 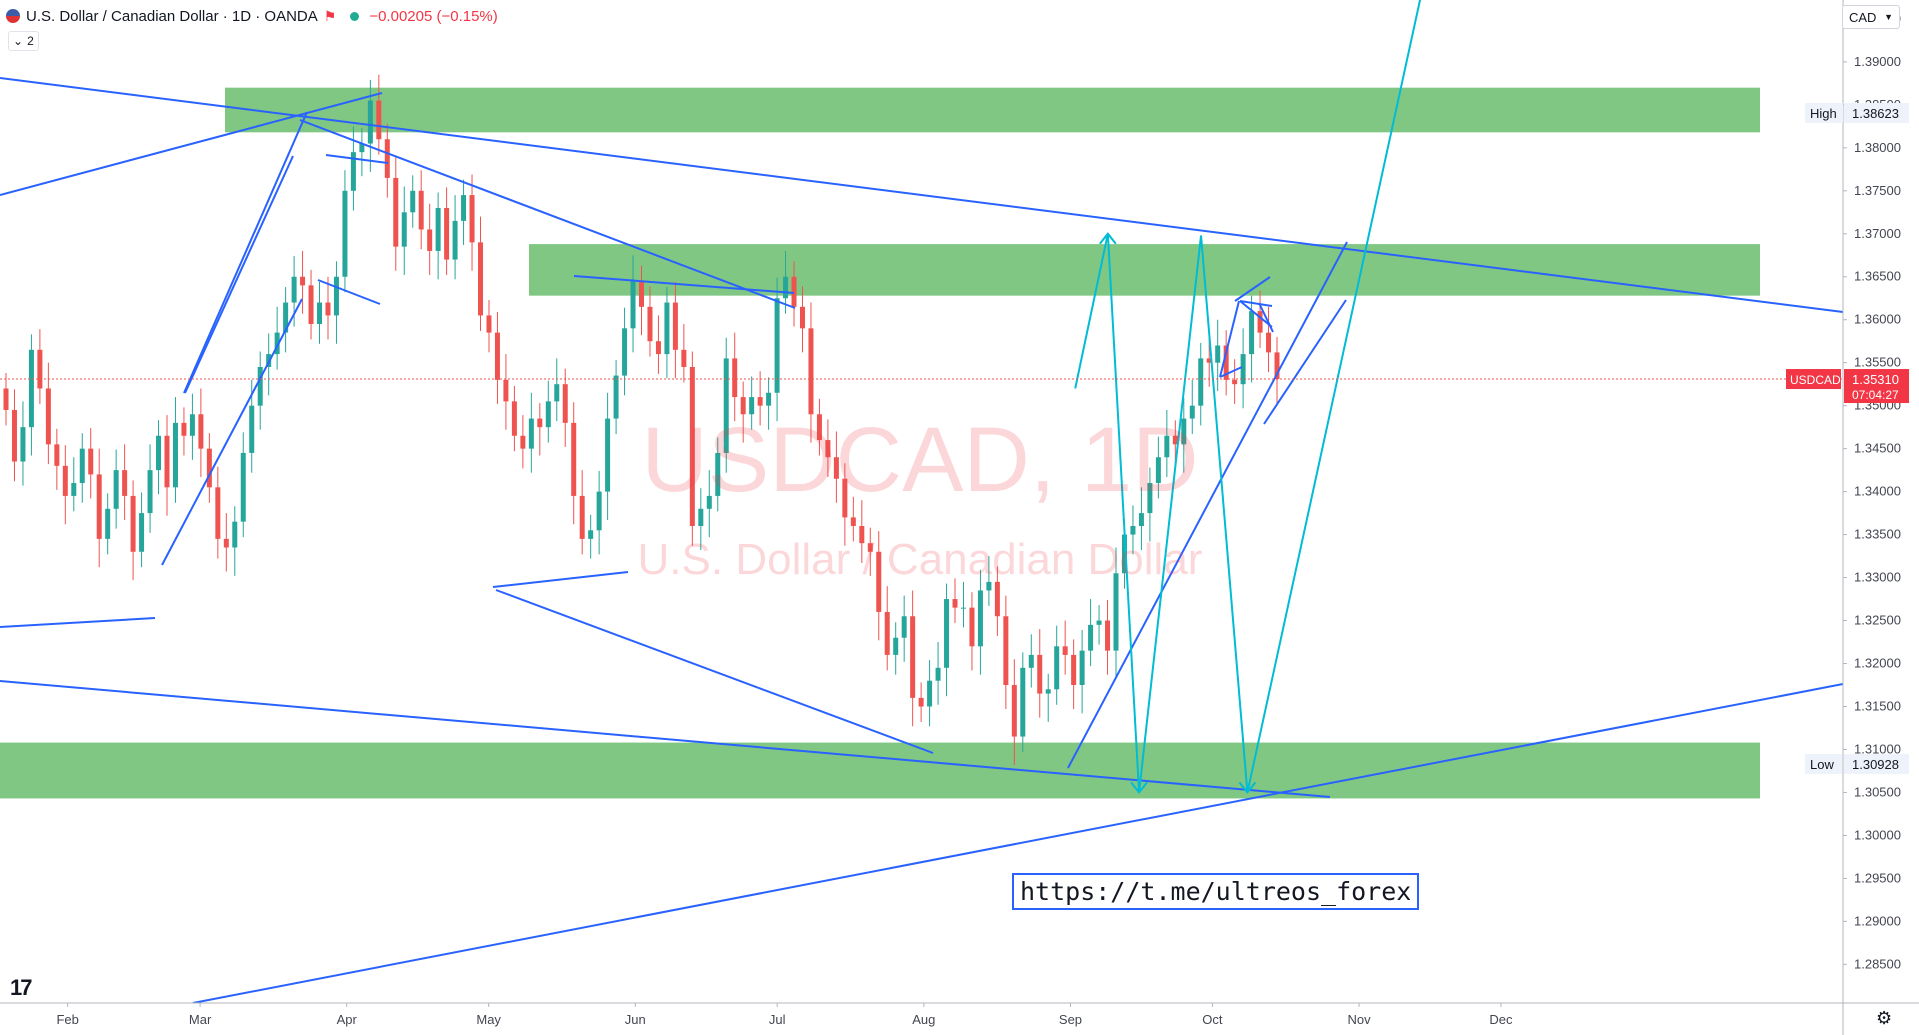 I want to click on y-tick-label: 1.33000, so click(x=1877, y=577).